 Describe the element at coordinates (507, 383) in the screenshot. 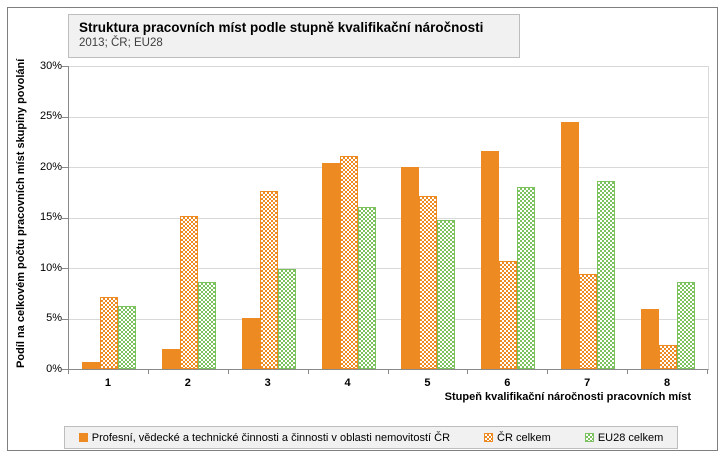

I see `x-category-label: 6` at that location.